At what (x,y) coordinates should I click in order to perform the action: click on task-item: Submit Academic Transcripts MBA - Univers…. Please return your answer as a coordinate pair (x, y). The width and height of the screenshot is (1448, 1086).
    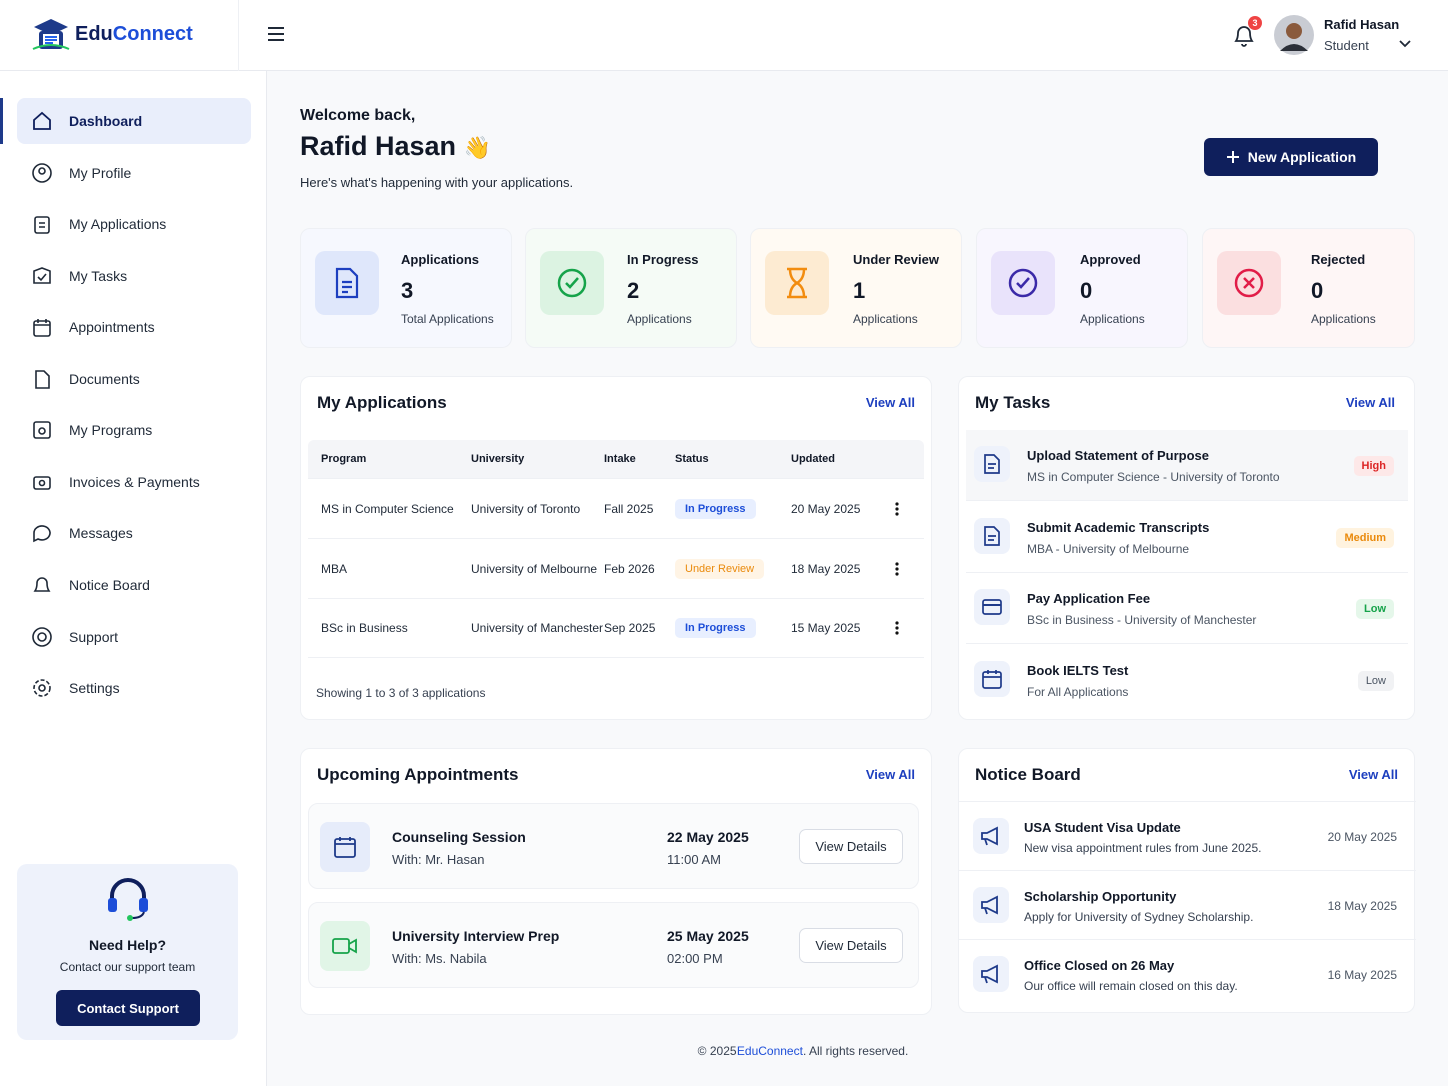
    Looking at the image, I should click on (1187, 537).